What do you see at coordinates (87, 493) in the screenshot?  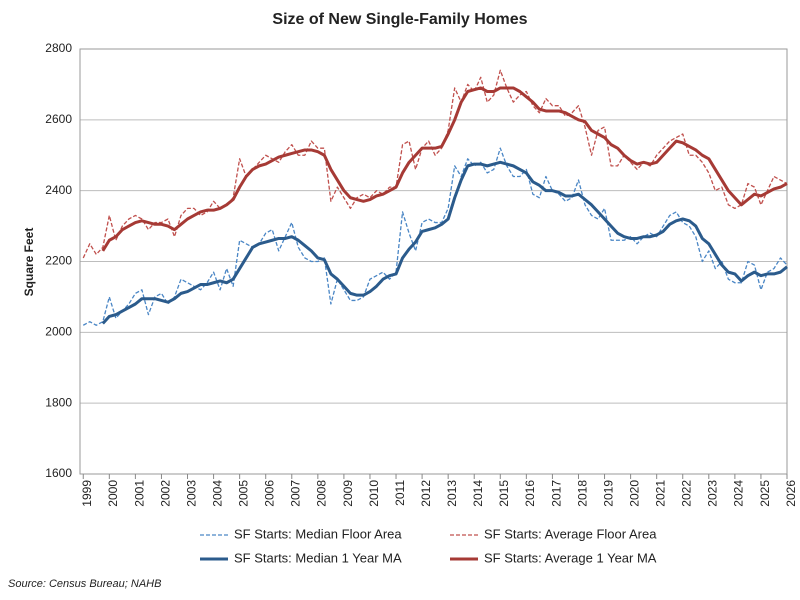 I see `x-tick-label: 1999` at bounding box center [87, 493].